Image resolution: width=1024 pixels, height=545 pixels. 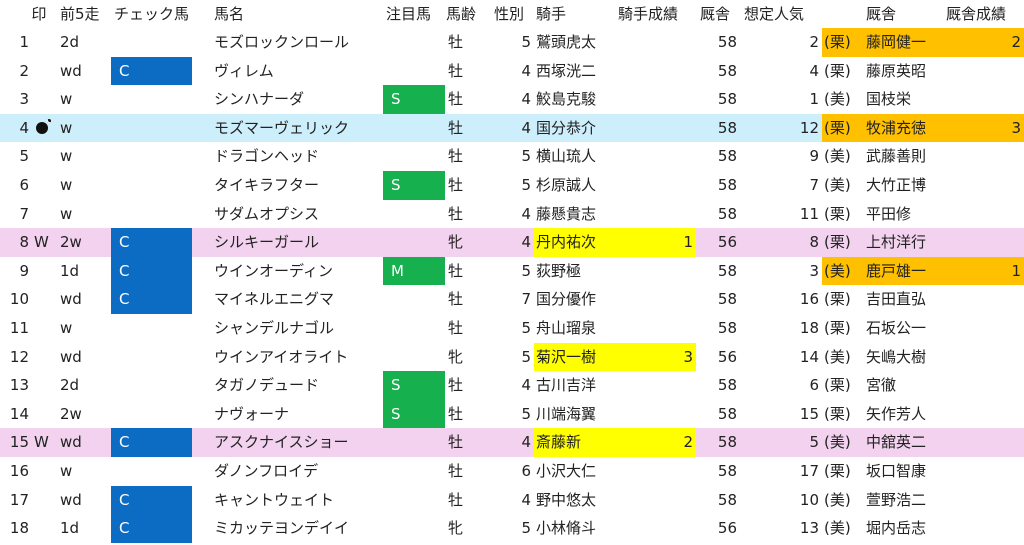 What do you see at coordinates (904, 271) in the screenshot?
I see `cell-trainer: 鹿戸雄一` at bounding box center [904, 271].